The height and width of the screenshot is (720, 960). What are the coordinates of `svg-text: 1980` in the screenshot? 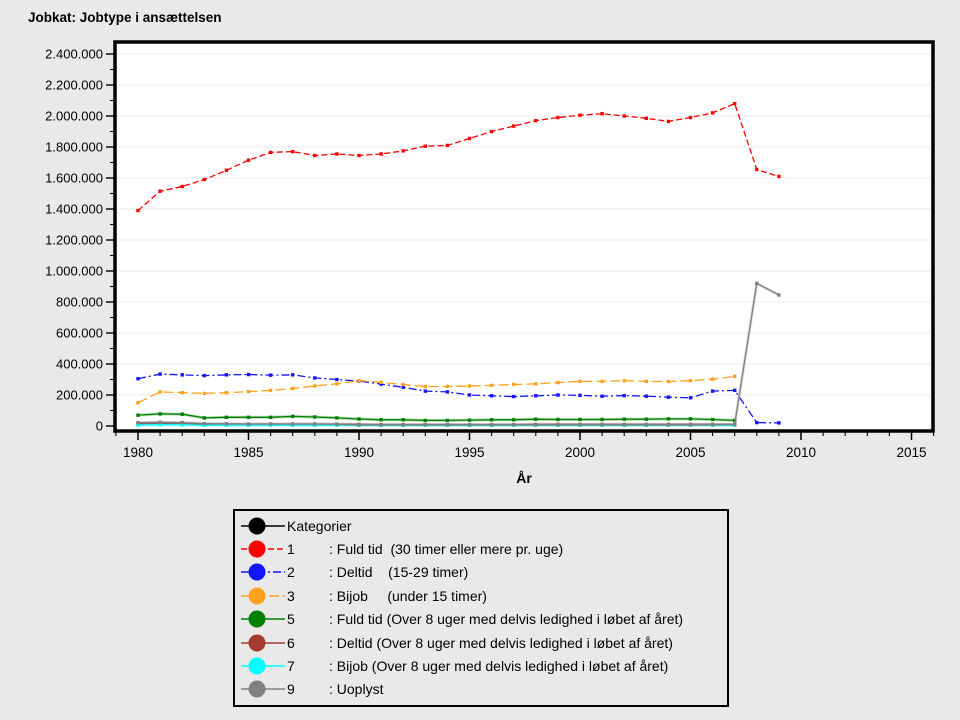 It's located at (138, 452).